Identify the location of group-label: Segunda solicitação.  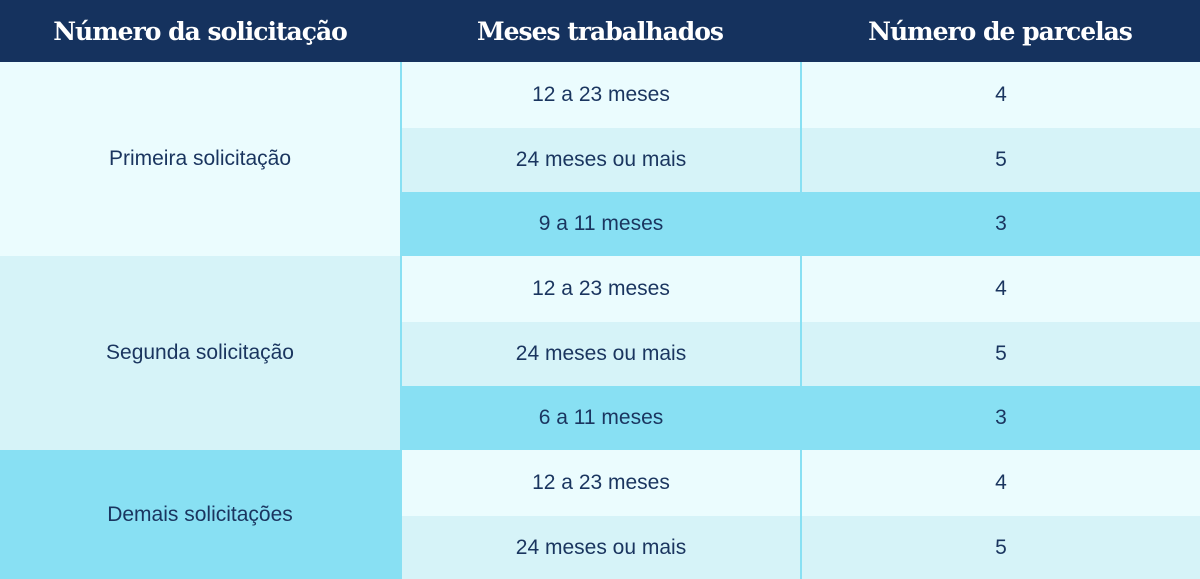
(200, 353).